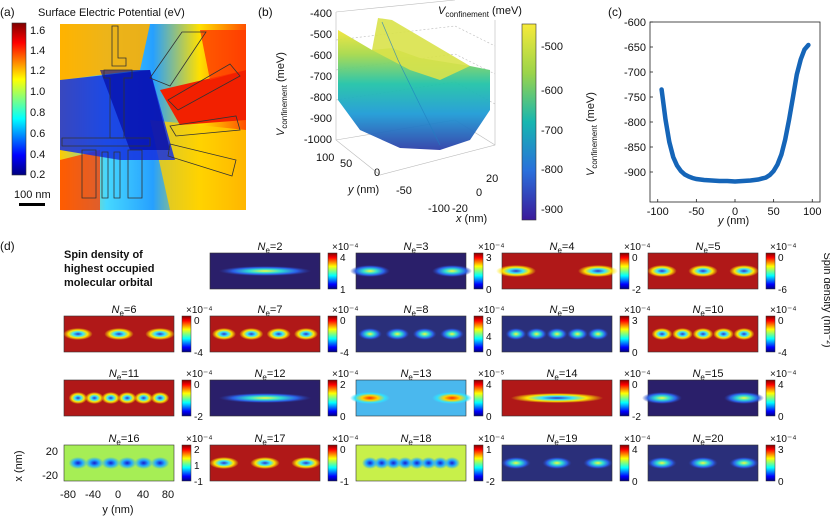  I want to click on subplot-ne-10: Ne=10 ×10⁻⁴0 -4, so click(722, 331).